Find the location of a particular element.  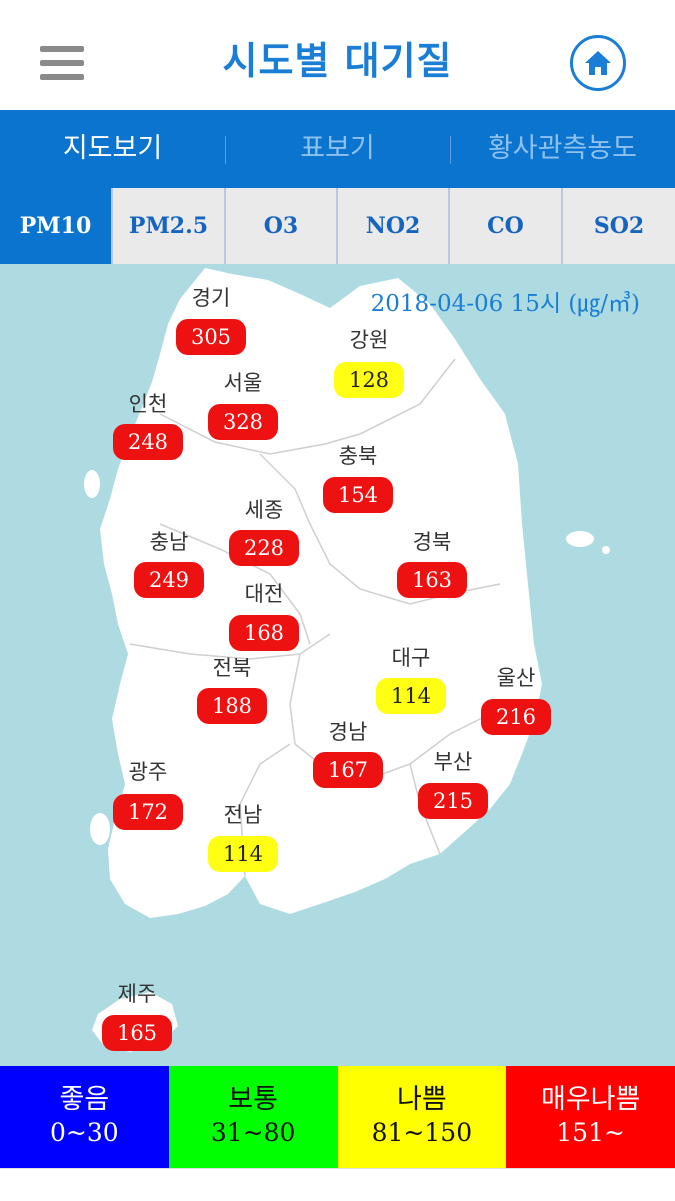

air-quality-legend: 좋음 0~30 보통 31~80 나쁨 81~150 매우나쁨 151~ is located at coordinates (337, 1117).